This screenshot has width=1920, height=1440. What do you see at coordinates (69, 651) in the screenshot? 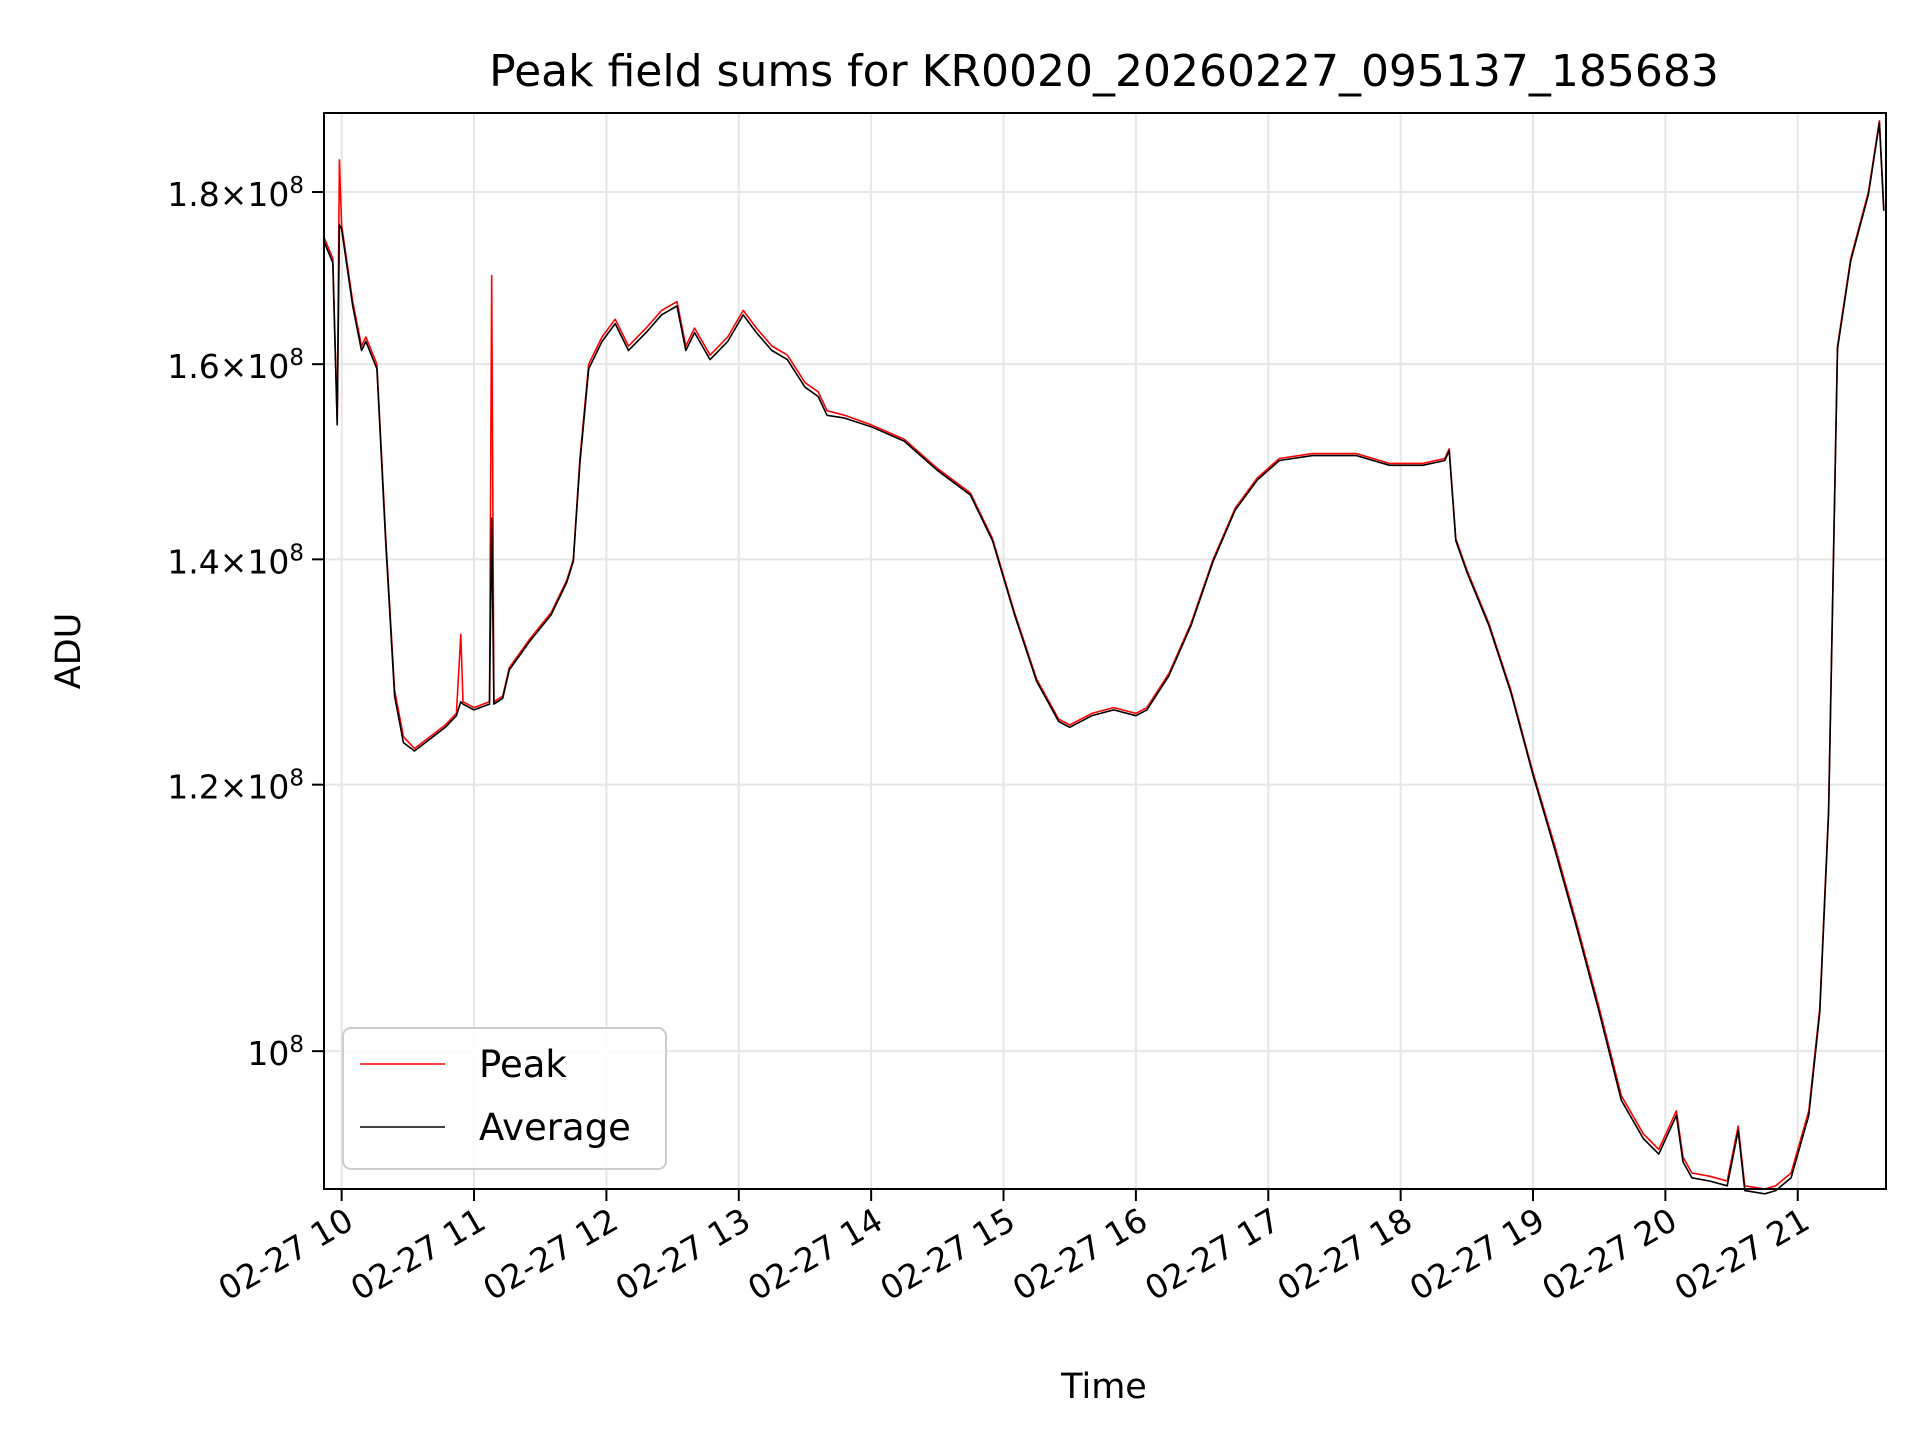
I see `y-axis-label: ADU` at bounding box center [69, 651].